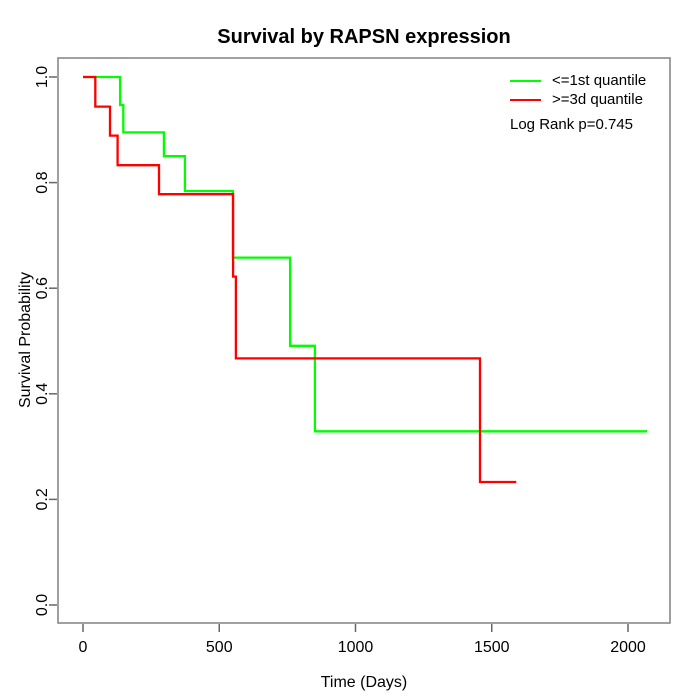  Describe the element at coordinates (83, 647) in the screenshot. I see `x-tick-label: 0` at that location.